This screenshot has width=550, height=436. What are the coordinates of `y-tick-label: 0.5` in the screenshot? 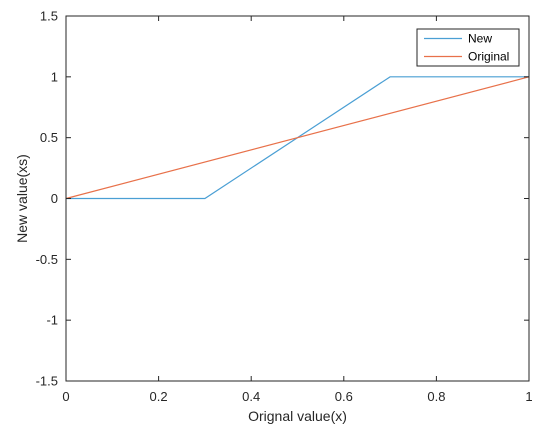 It's located at (49, 137).